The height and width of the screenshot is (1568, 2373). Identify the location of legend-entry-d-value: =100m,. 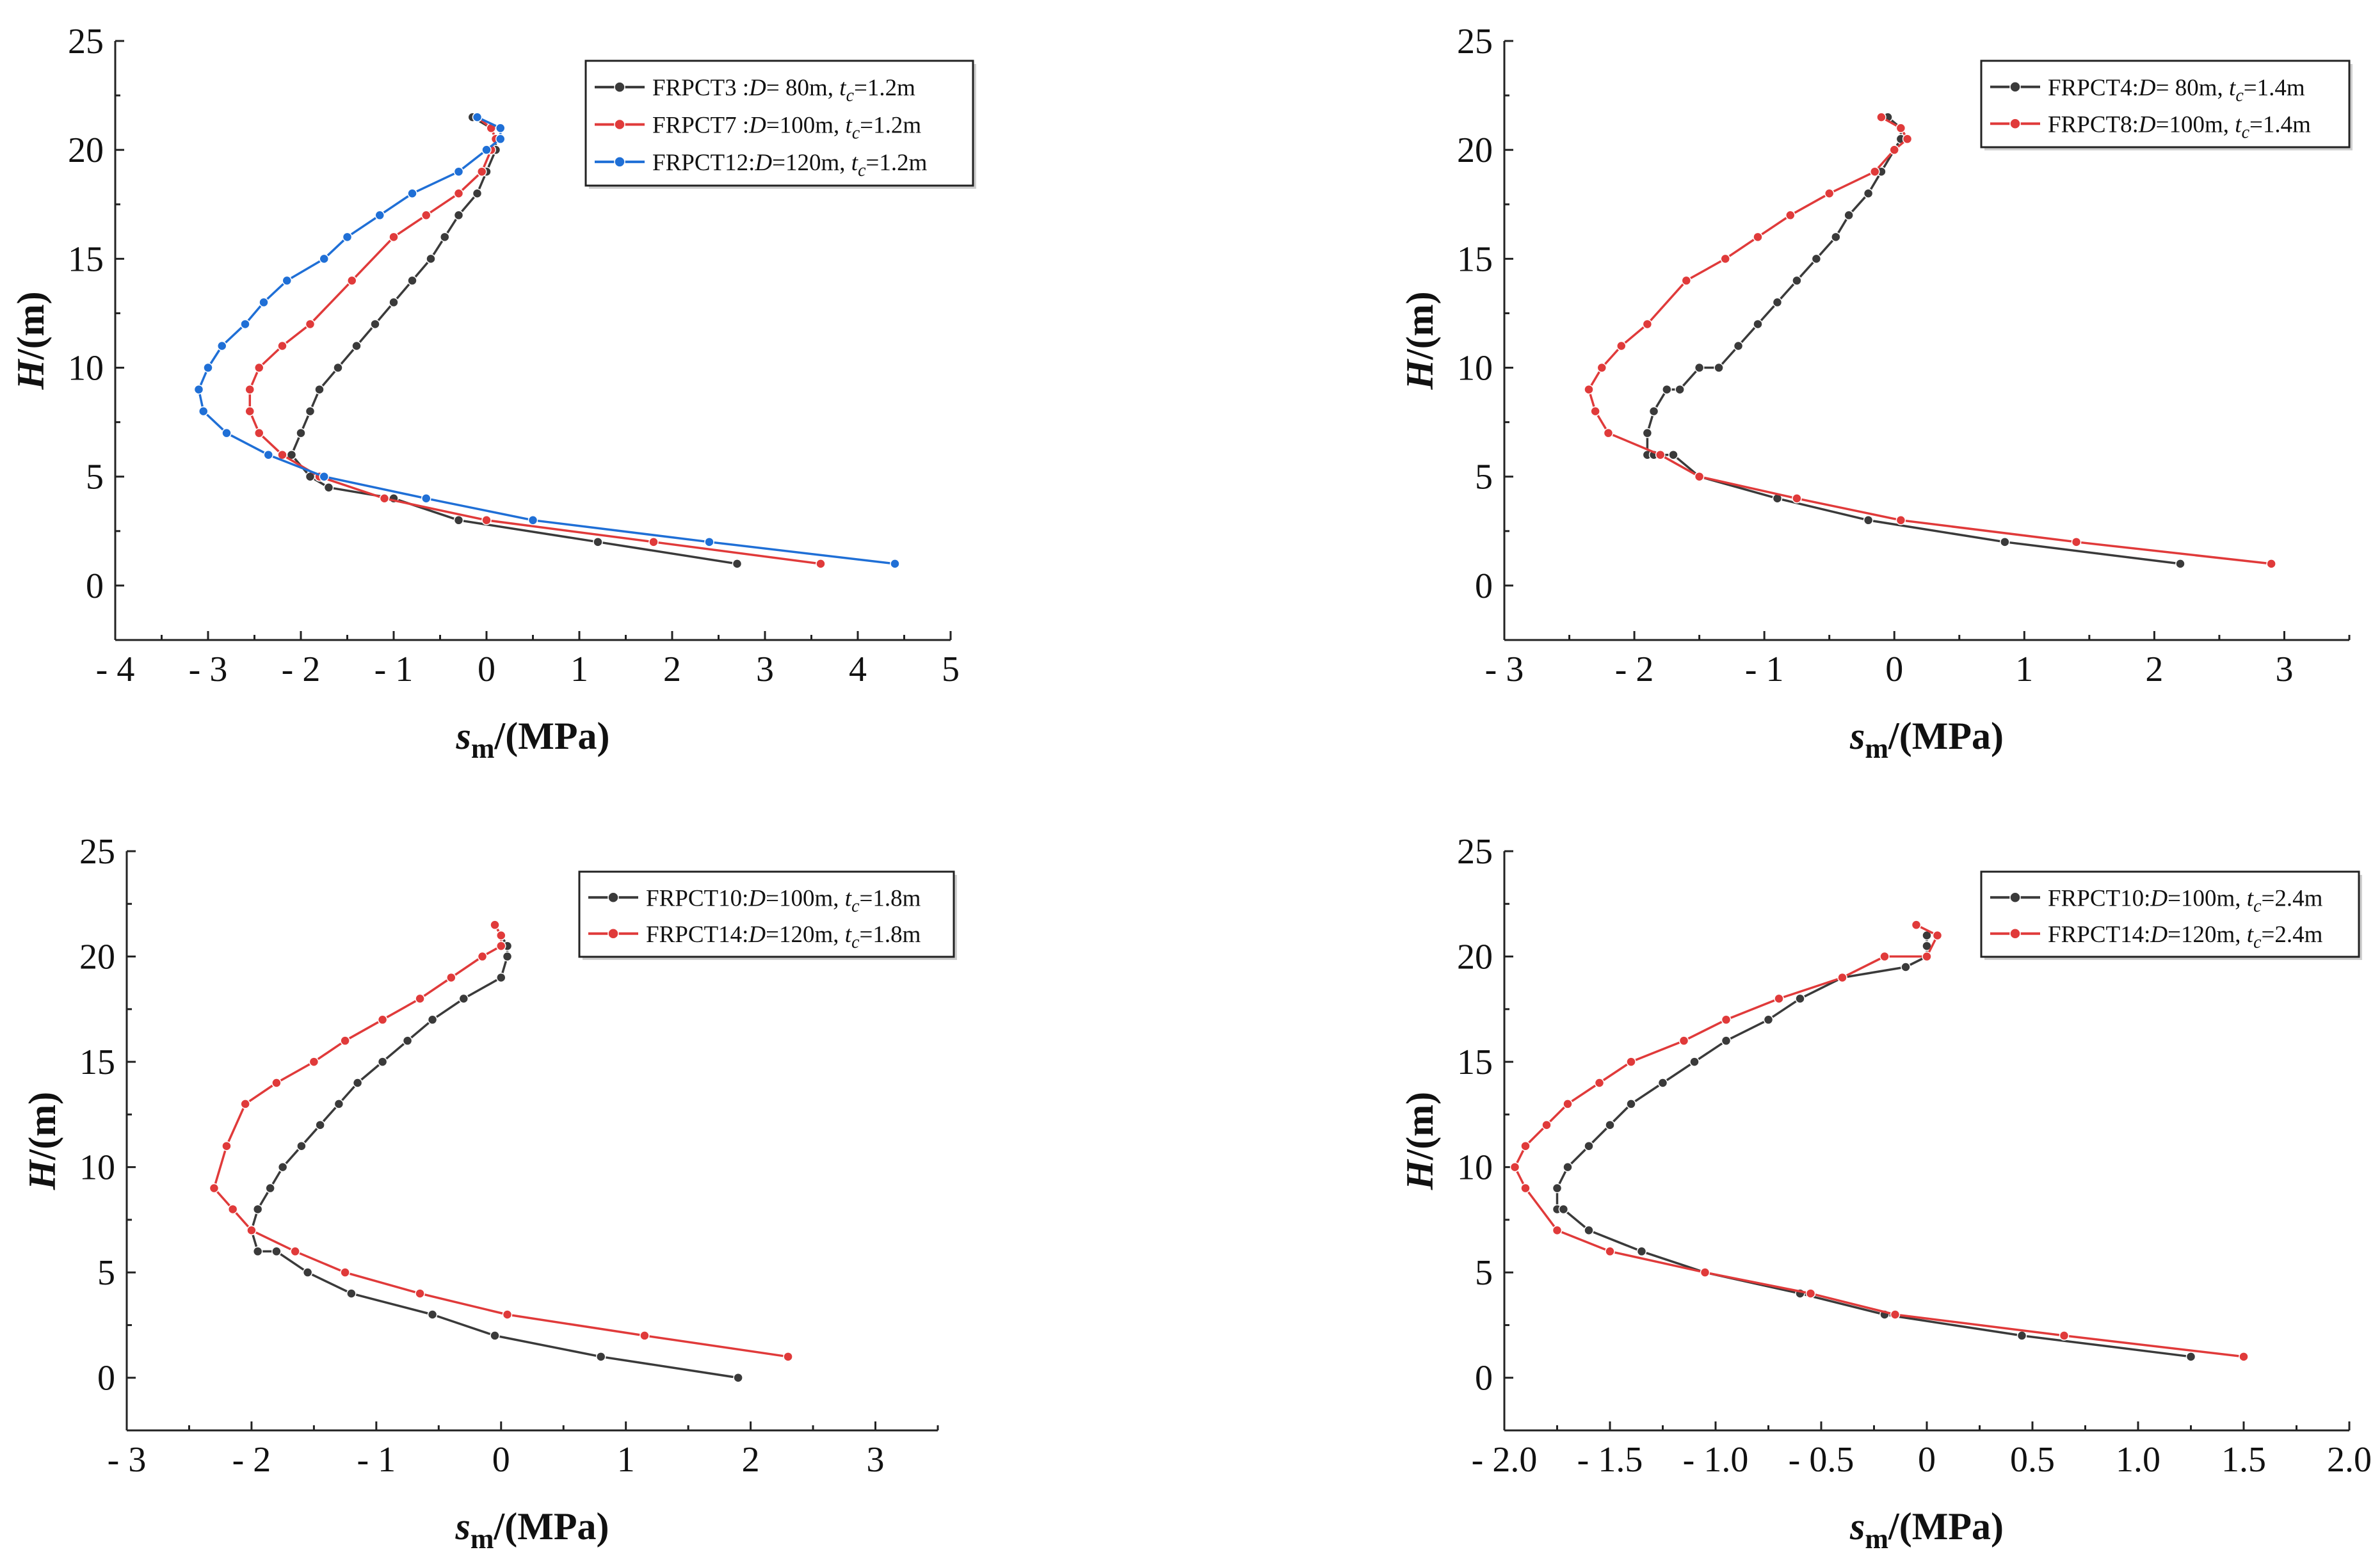
(806, 126).